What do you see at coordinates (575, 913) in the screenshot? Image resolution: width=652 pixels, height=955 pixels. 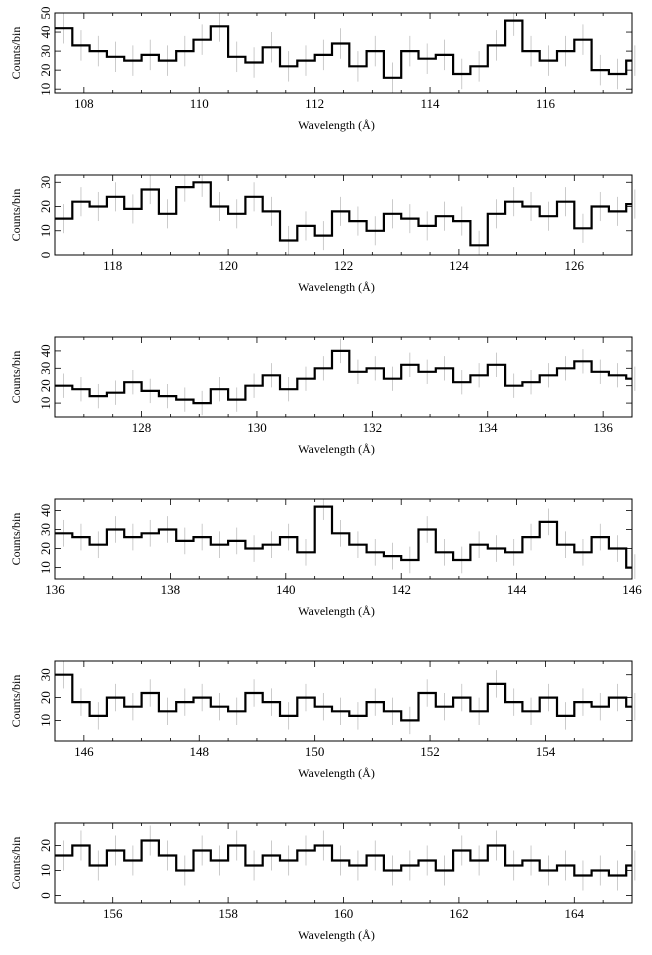 I see `x-tick-label: 164` at bounding box center [575, 913].